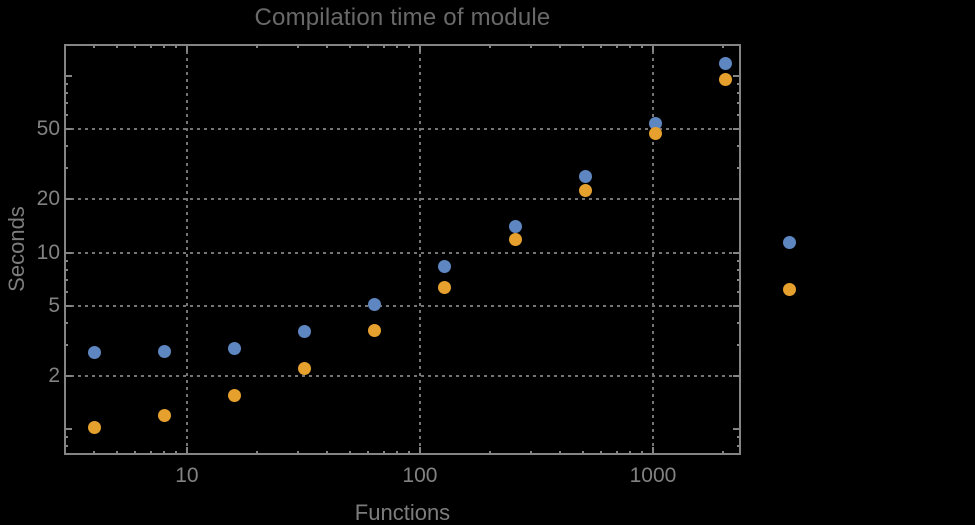  What do you see at coordinates (54, 305) in the screenshot?
I see `y-tick-label-5: 5` at bounding box center [54, 305].